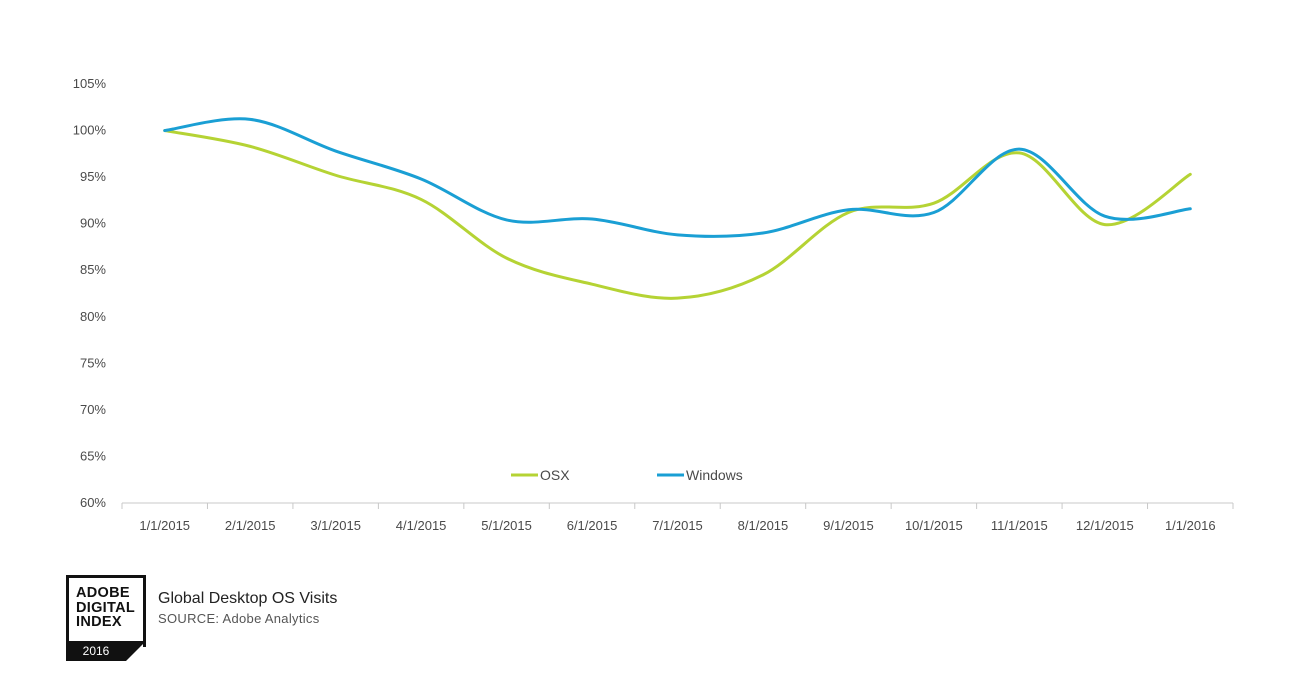  I want to click on logo-line-3: INDEX, so click(99, 622).